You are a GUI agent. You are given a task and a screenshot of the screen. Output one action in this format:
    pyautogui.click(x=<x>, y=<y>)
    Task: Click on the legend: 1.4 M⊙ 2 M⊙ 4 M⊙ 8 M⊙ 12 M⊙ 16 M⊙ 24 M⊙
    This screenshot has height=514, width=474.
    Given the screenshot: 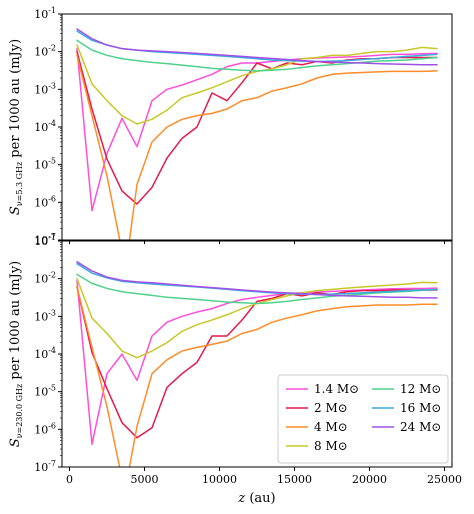 What is the action you would take?
    pyautogui.click(x=363, y=419)
    